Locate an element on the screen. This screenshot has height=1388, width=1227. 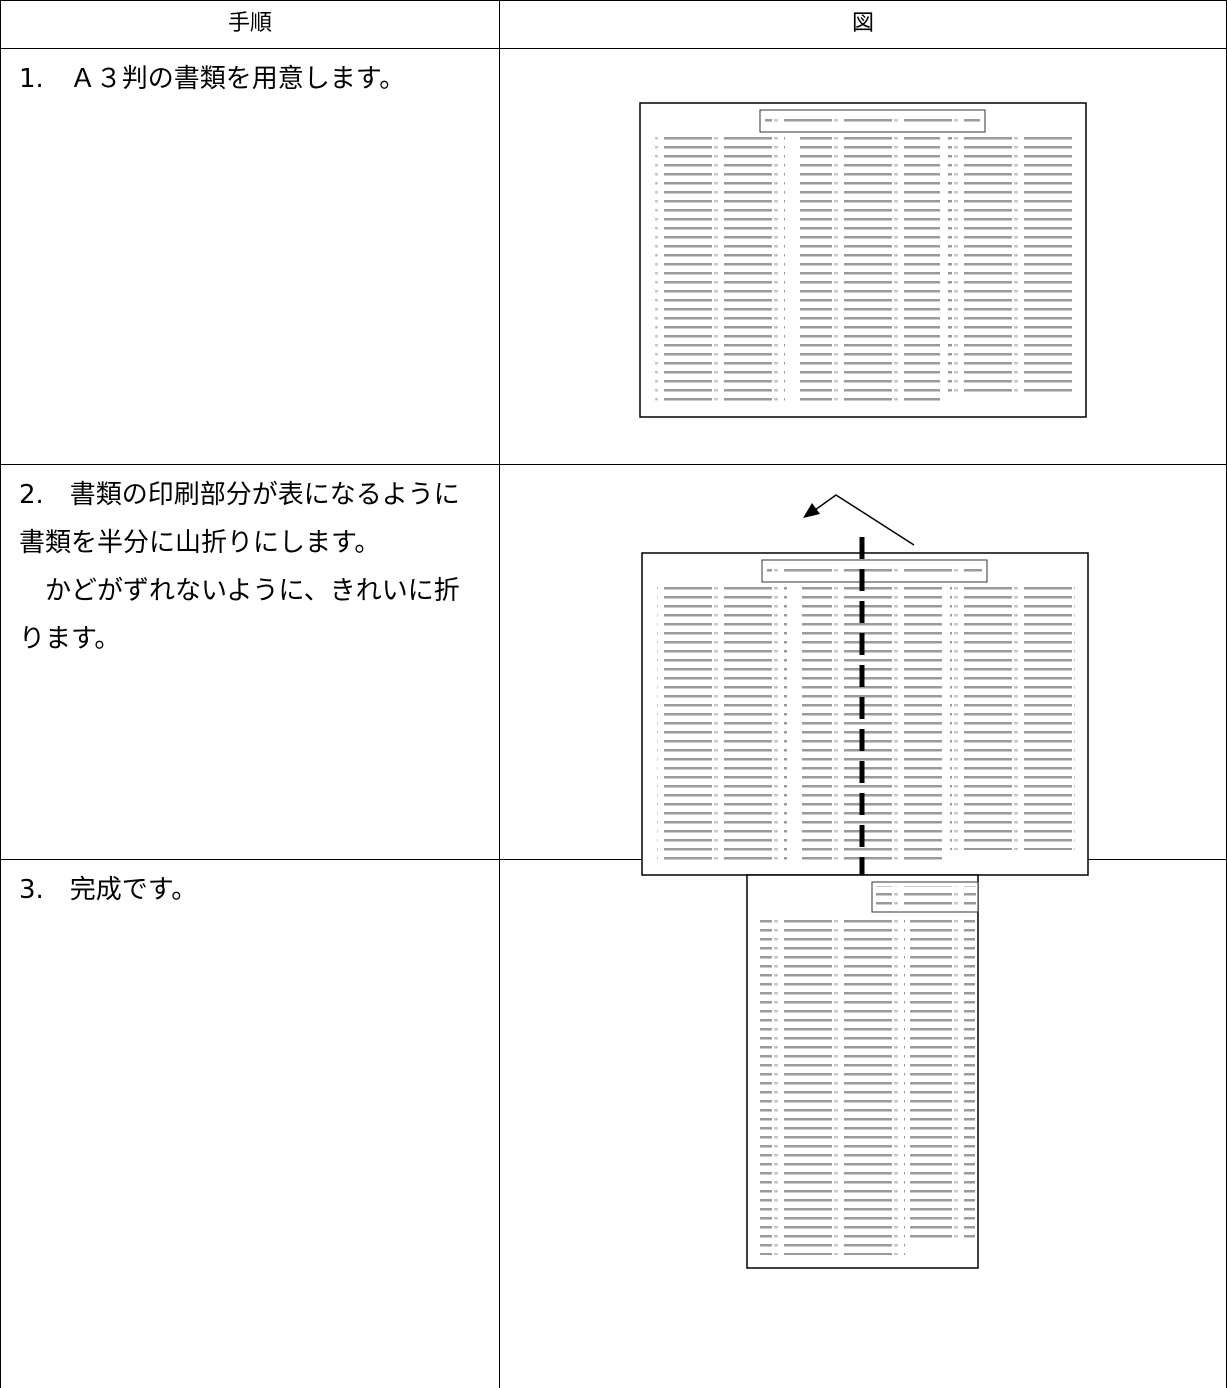
step-text: かどがずれないように、きれいに折ります。 is located at coordinates (239, 615).